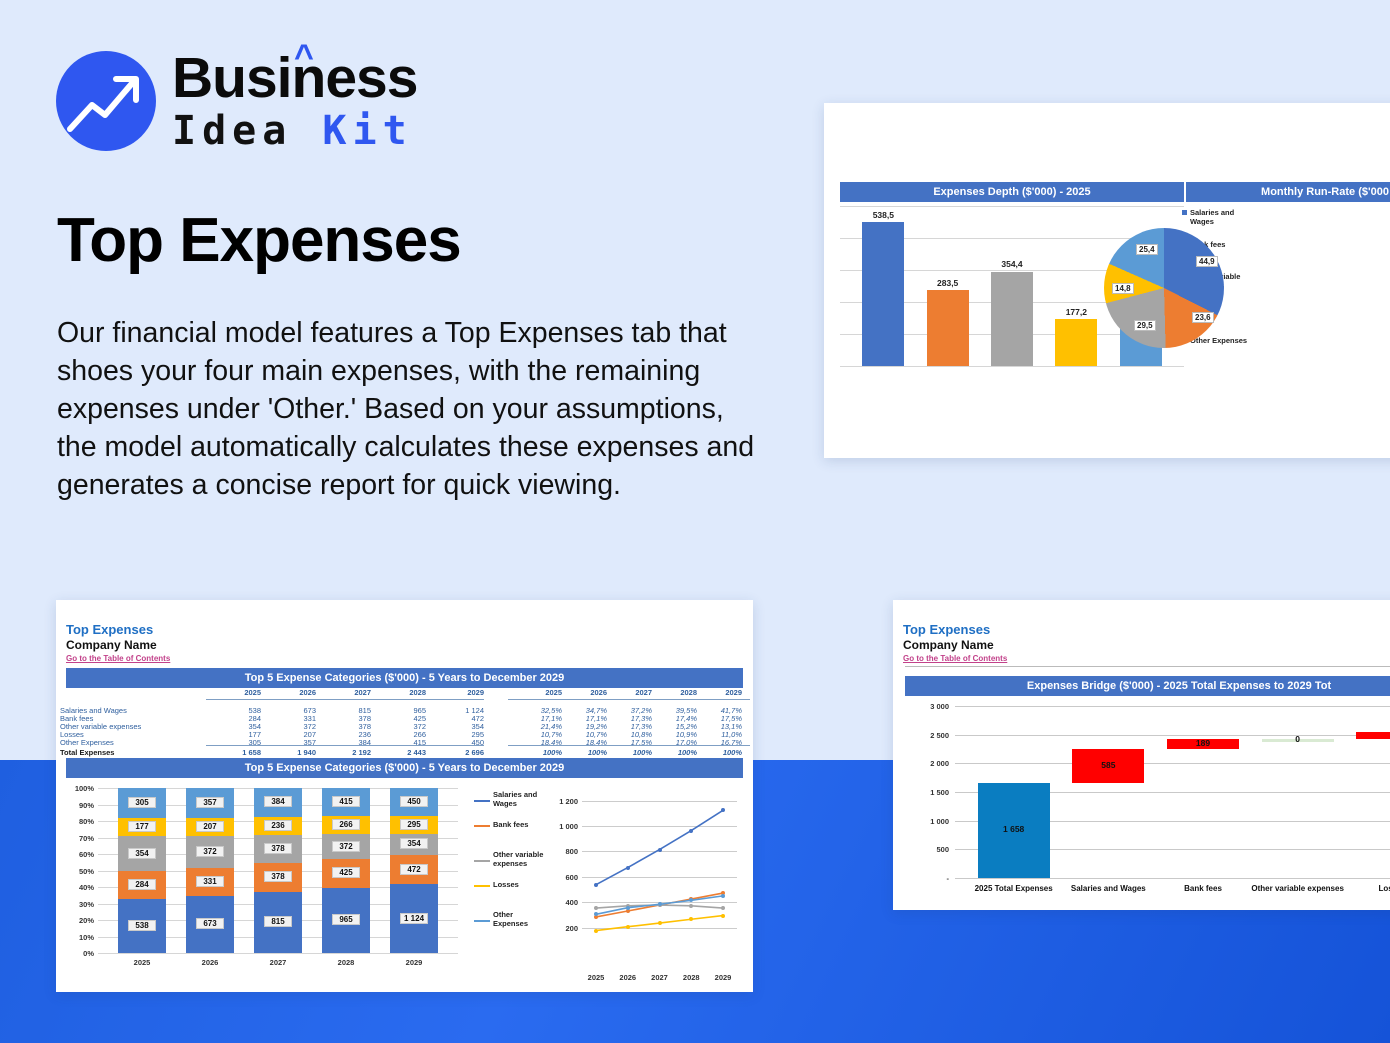  I want to click on table-cell-value: 354, so click(477, 726).